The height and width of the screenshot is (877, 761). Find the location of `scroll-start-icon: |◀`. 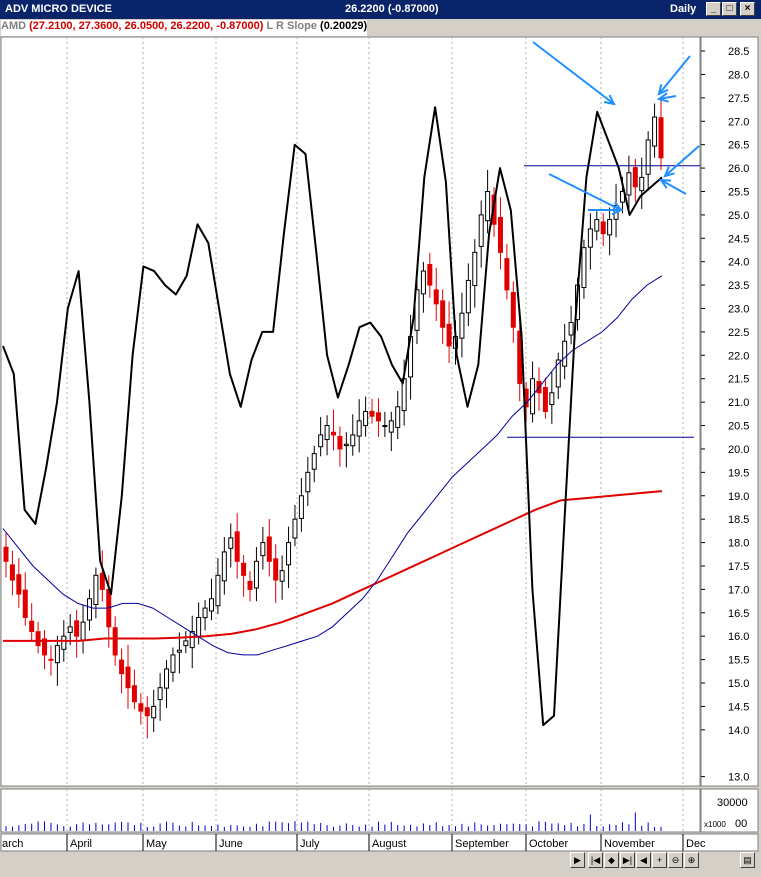

scroll-start-icon: |◀ is located at coordinates (595, 860).